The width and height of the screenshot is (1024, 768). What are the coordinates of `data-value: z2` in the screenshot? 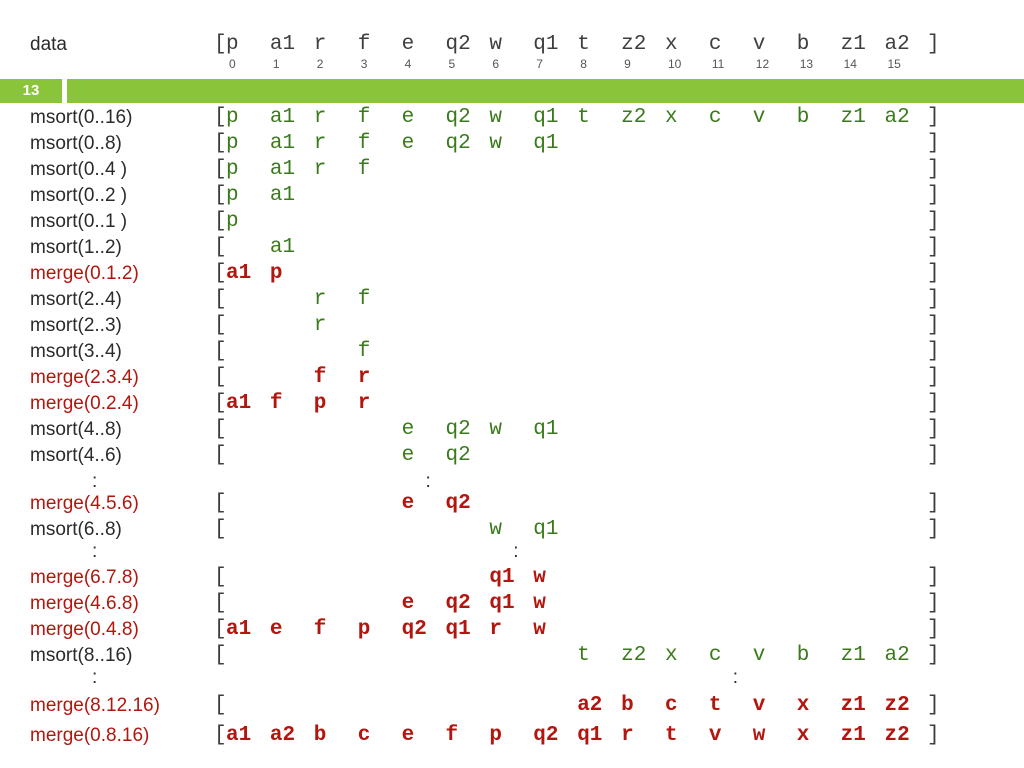 It's located at (634, 44).